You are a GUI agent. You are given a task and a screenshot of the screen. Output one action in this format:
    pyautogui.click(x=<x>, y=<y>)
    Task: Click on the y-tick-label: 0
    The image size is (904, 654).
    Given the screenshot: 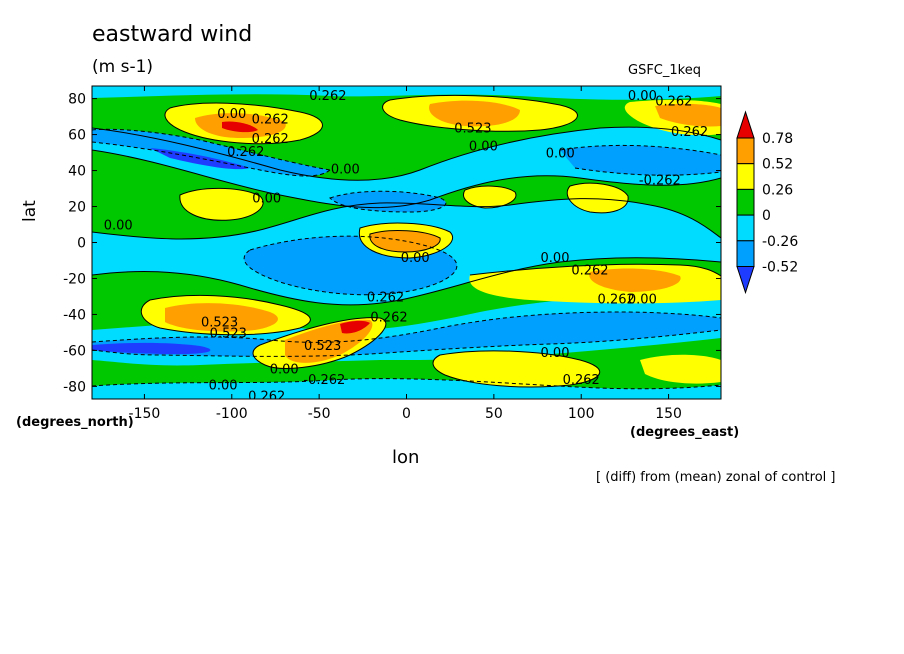 What is the action you would take?
    pyautogui.click(x=81, y=244)
    